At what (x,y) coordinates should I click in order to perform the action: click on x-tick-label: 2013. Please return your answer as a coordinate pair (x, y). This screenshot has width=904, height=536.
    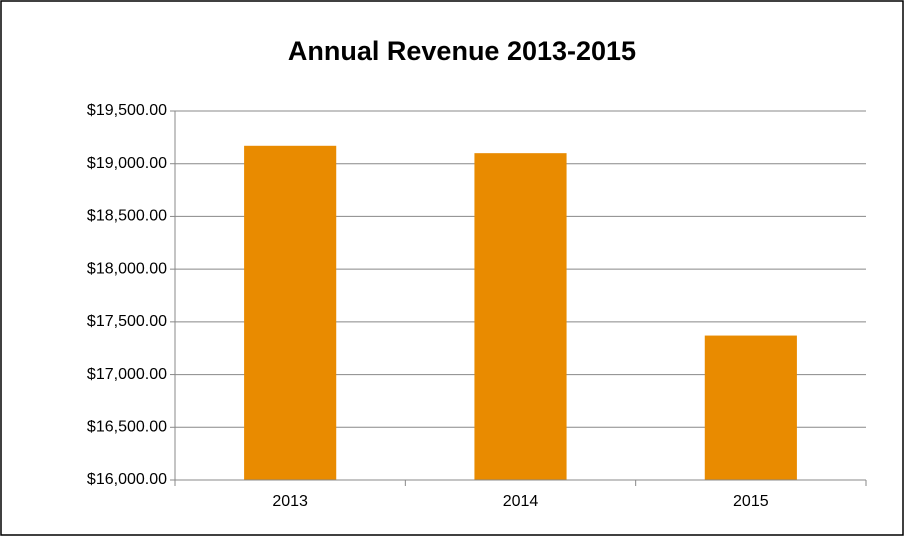
    Looking at the image, I should click on (290, 501).